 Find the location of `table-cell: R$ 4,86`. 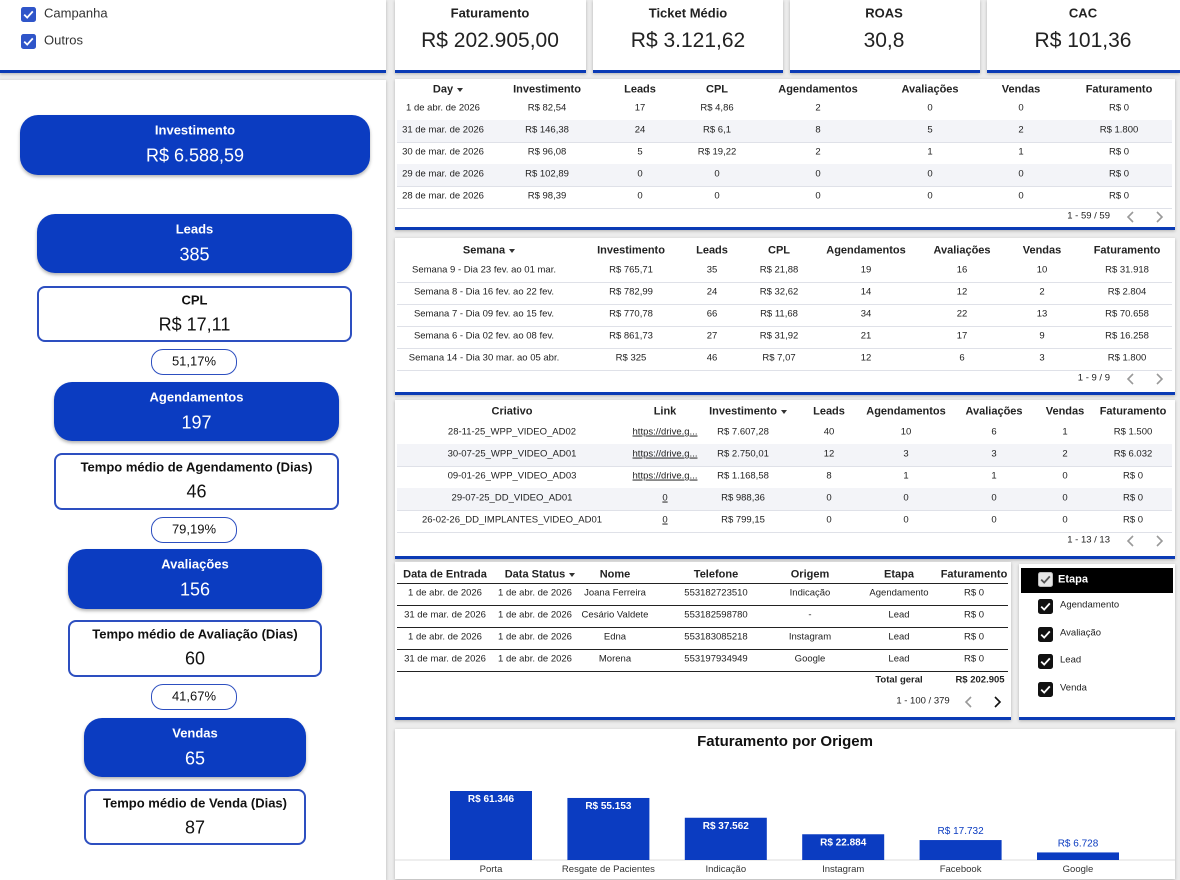

table-cell: R$ 4,86 is located at coordinates (717, 108).